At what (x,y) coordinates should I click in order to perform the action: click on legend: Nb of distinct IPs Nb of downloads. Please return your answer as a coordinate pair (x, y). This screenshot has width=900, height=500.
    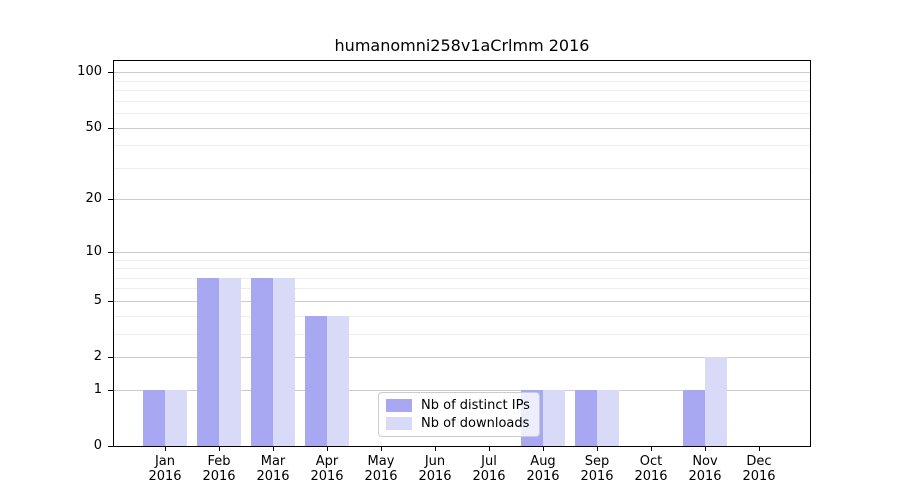
    Looking at the image, I should click on (459, 414).